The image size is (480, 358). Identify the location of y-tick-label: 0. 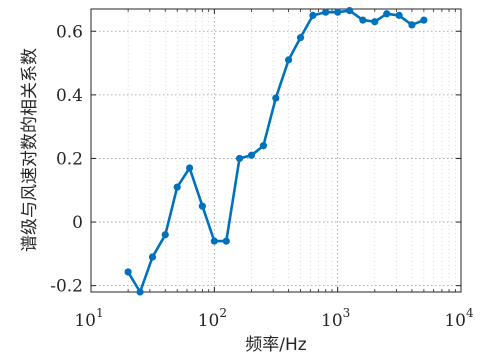
(77, 223).